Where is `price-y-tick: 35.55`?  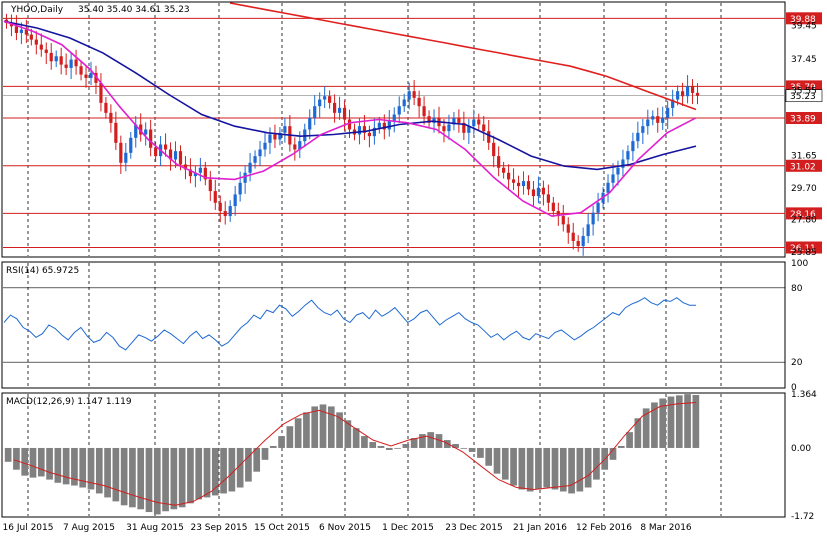 price-y-tick: 35.55 is located at coordinates (804, 91).